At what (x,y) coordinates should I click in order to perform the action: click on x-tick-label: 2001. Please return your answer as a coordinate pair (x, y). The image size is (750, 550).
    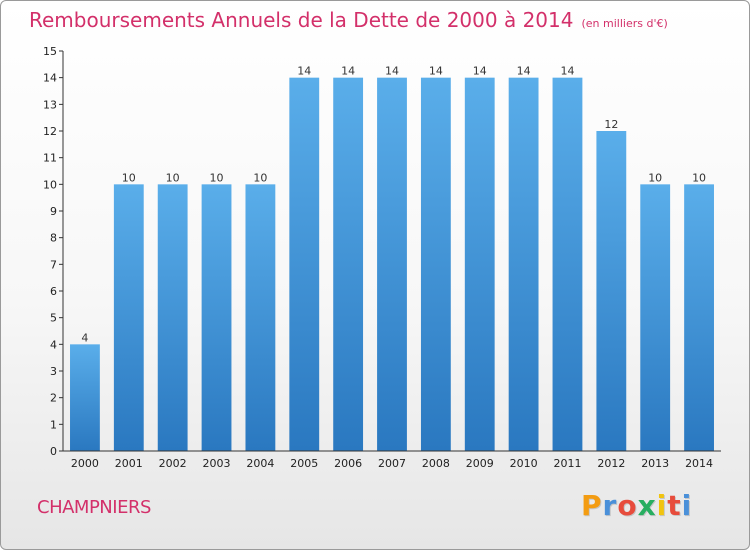
    Looking at the image, I should click on (129, 463).